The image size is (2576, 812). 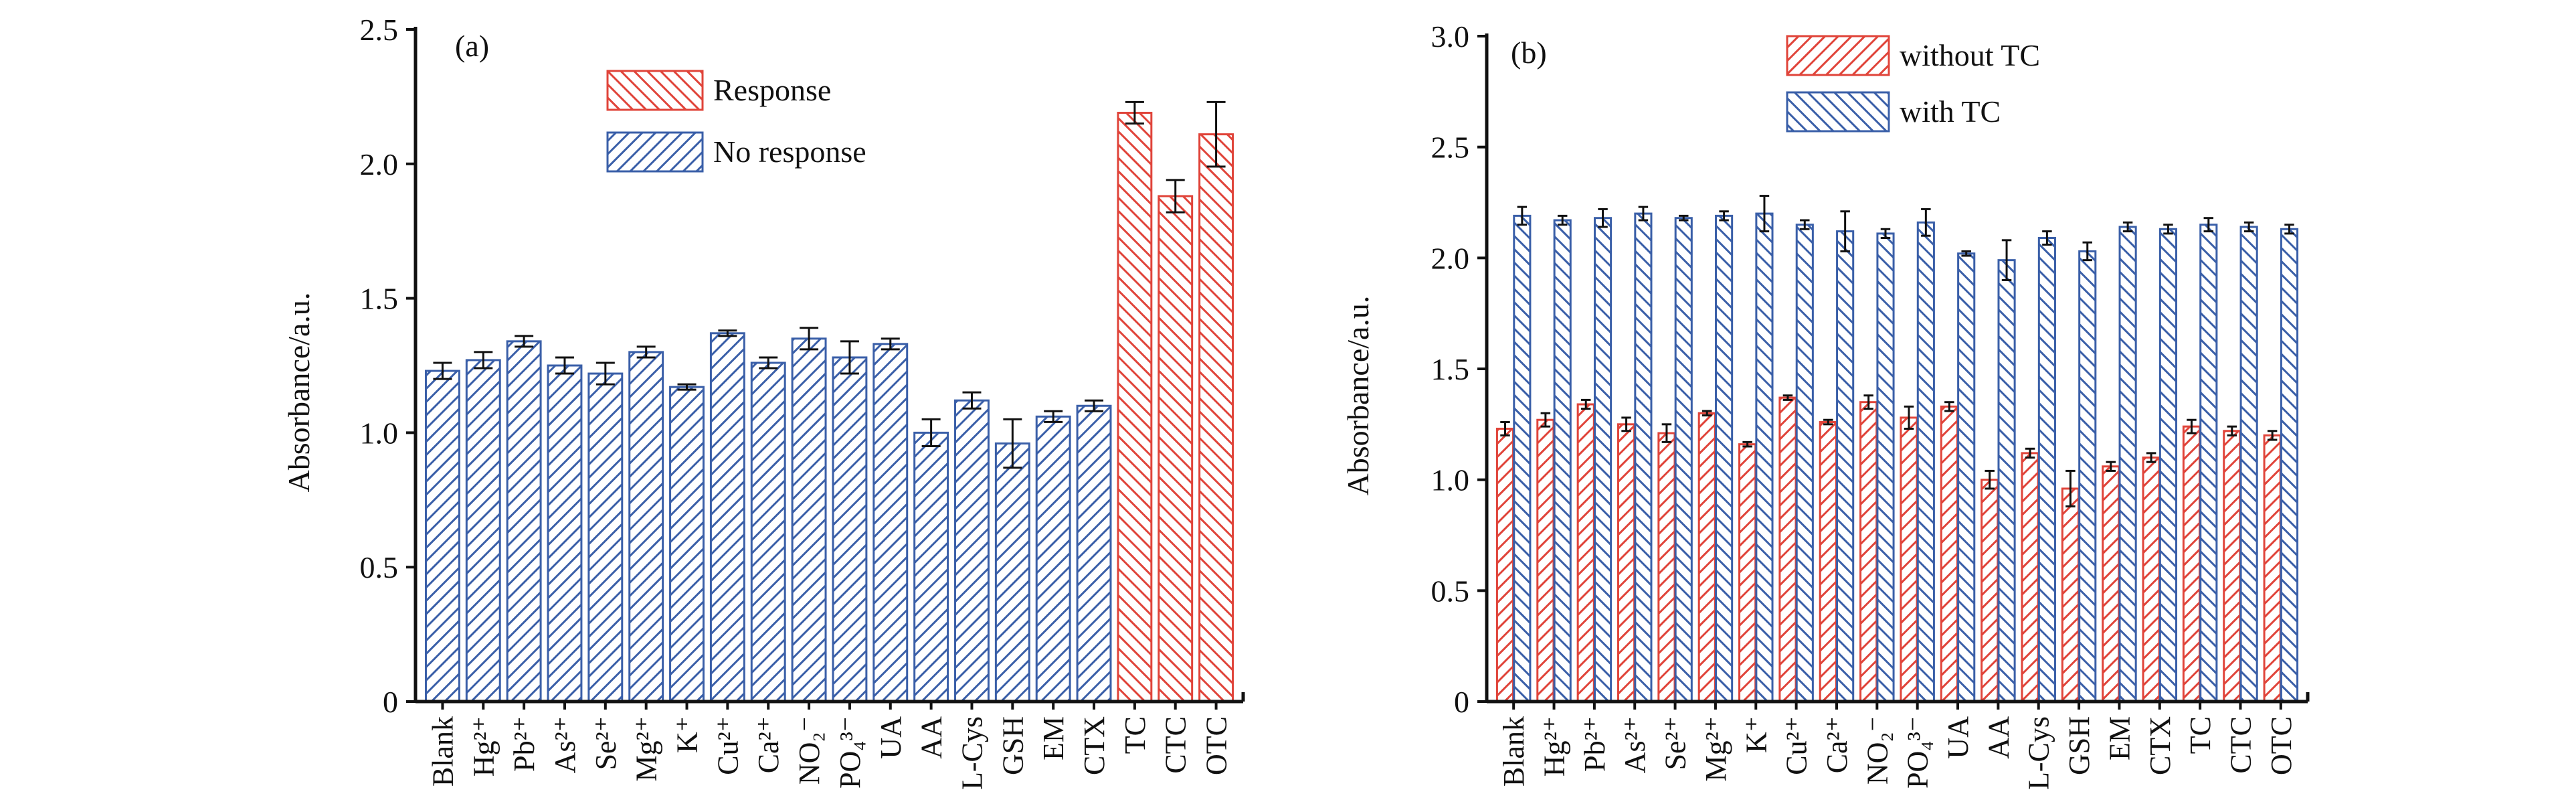 I want to click on legend-label: without TC, so click(x=1970, y=55).